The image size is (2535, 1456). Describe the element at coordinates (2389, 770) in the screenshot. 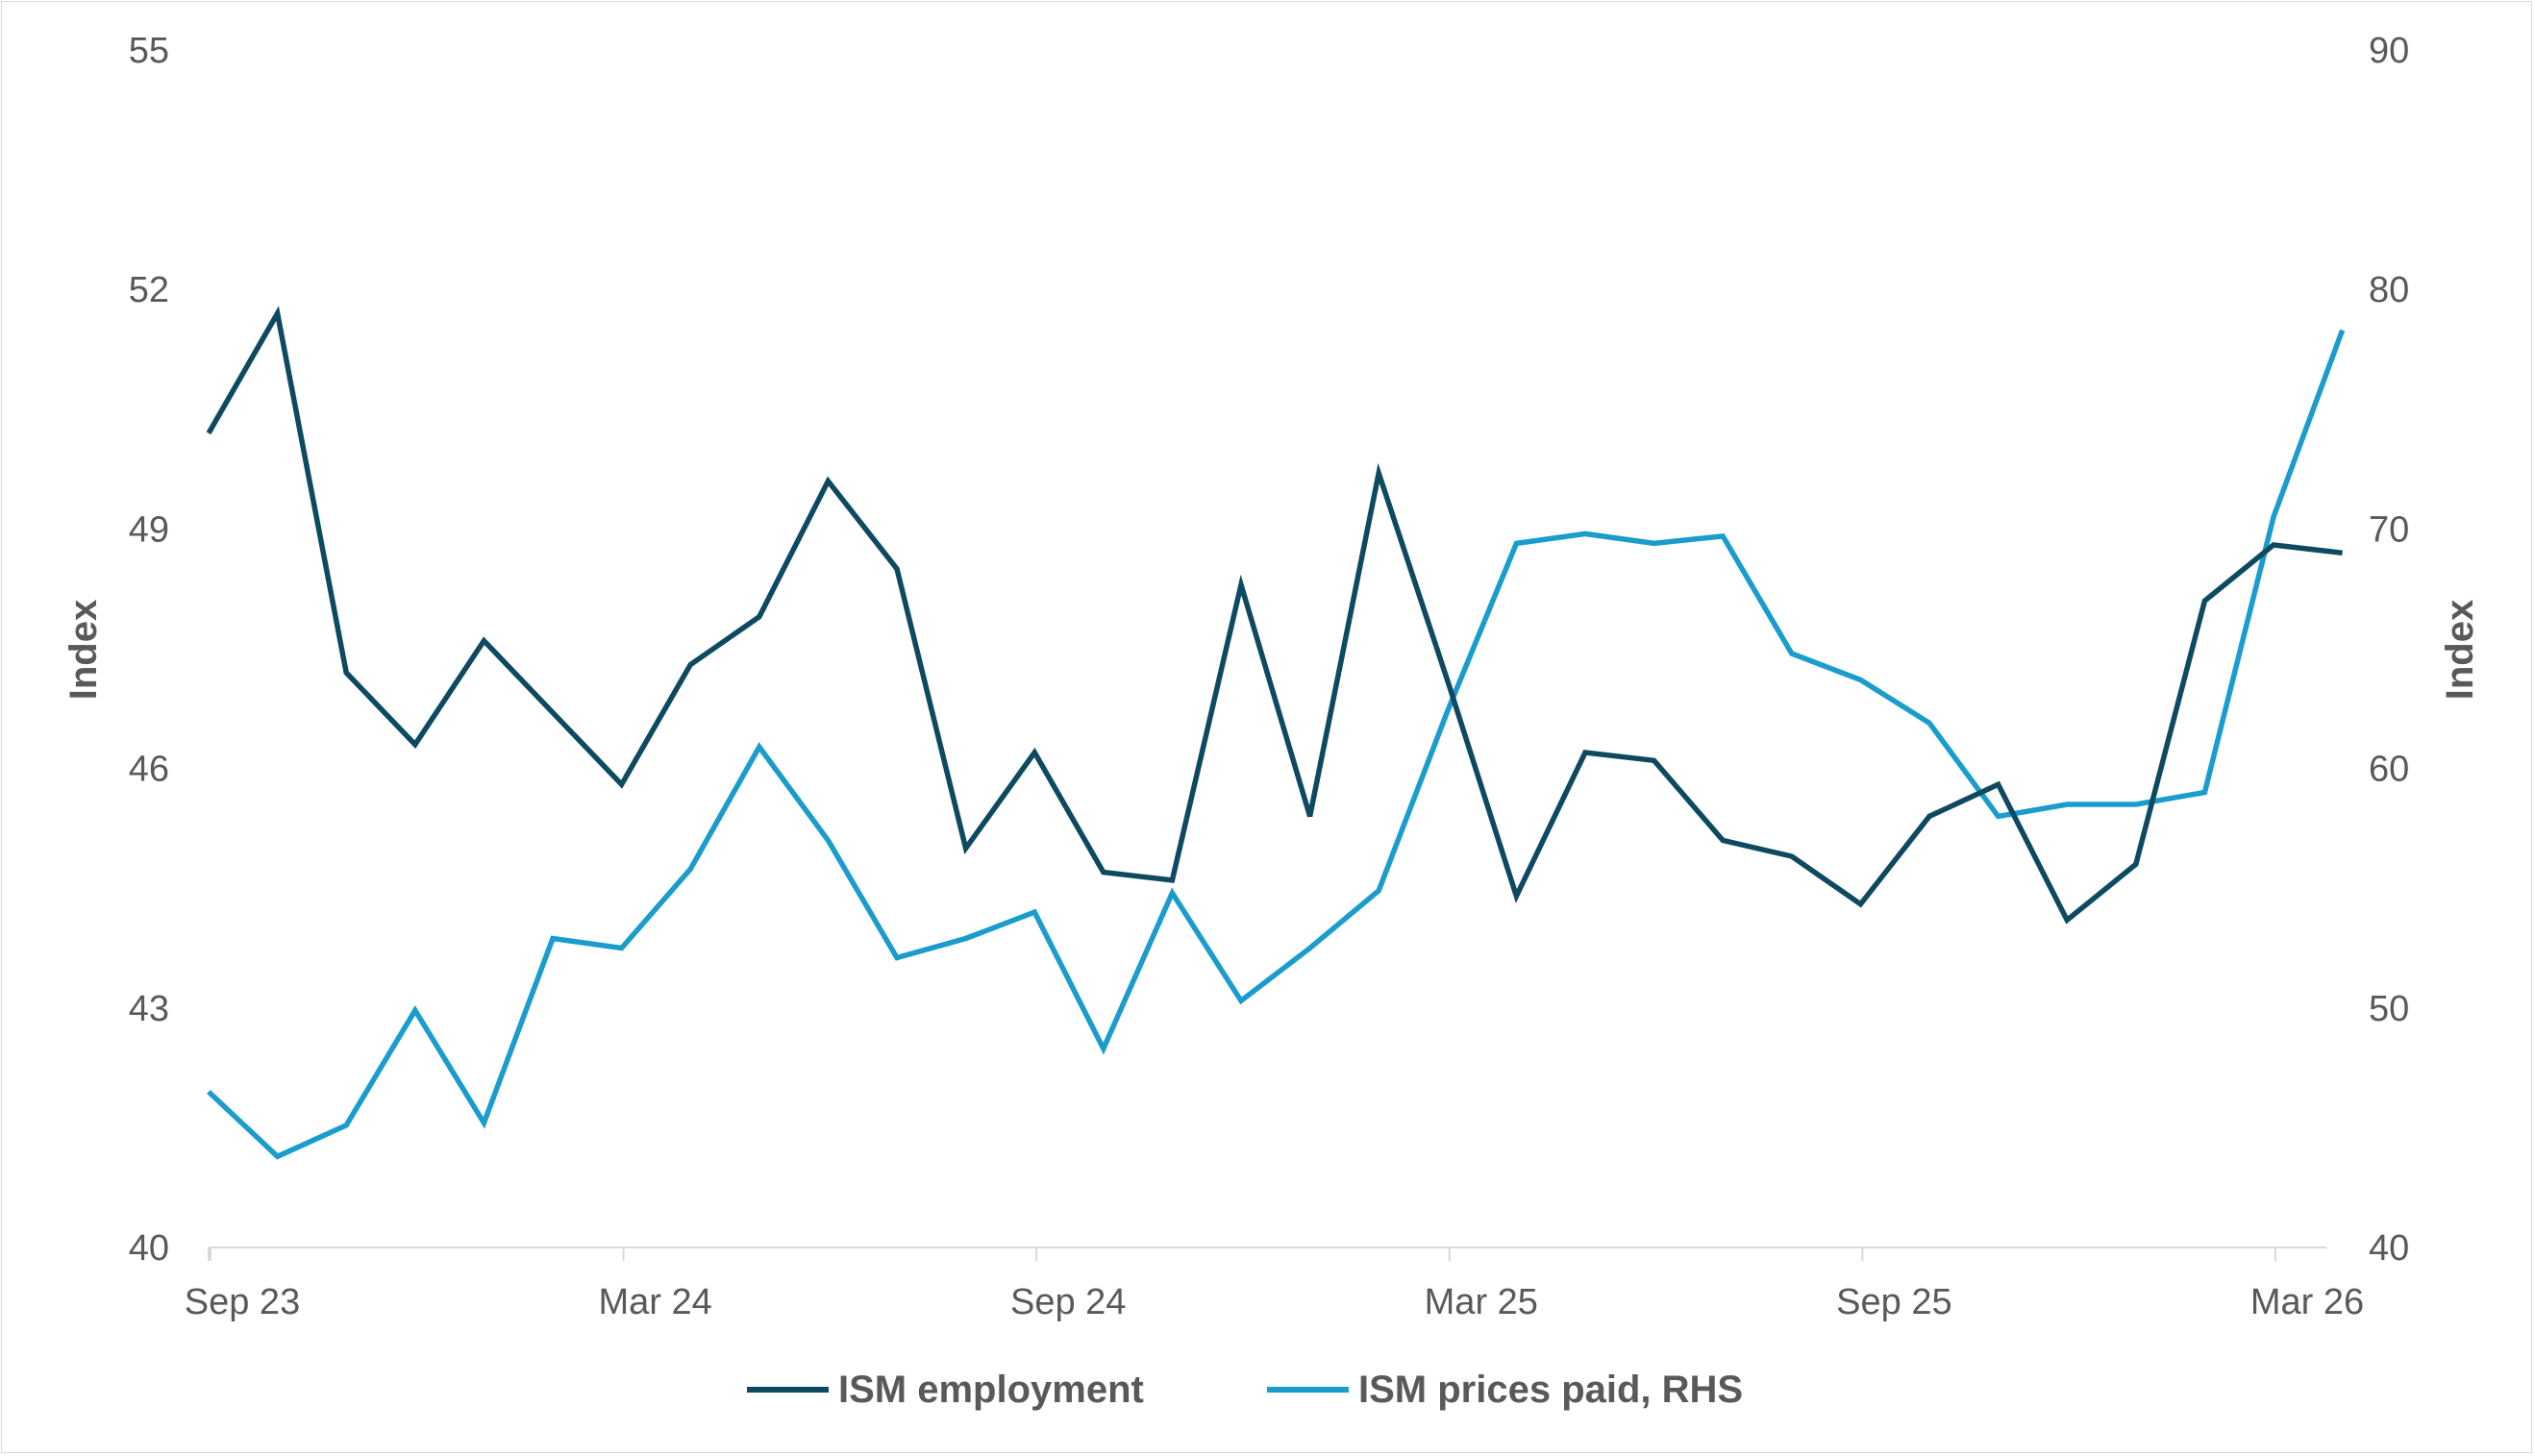

I see `right-y-tick-label: 60` at that location.